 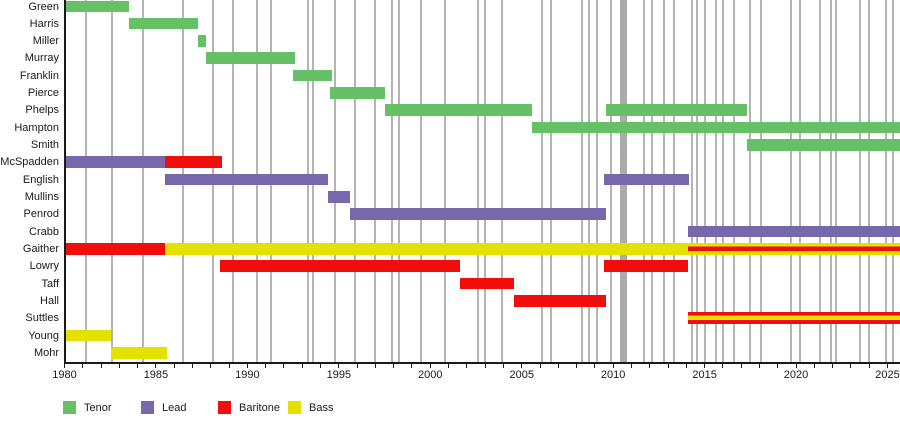 I want to click on axis-tick-label: 1985, so click(x=156, y=375).